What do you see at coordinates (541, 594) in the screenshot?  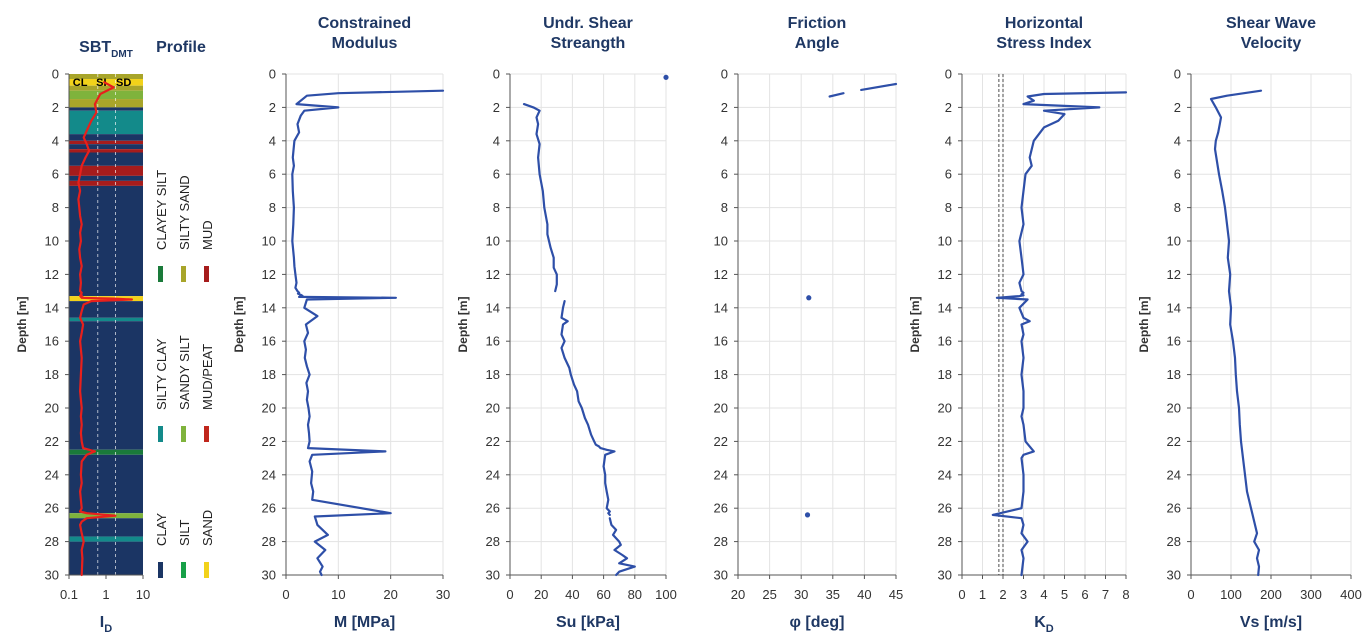 I see `x-tick-label: 20` at bounding box center [541, 594].